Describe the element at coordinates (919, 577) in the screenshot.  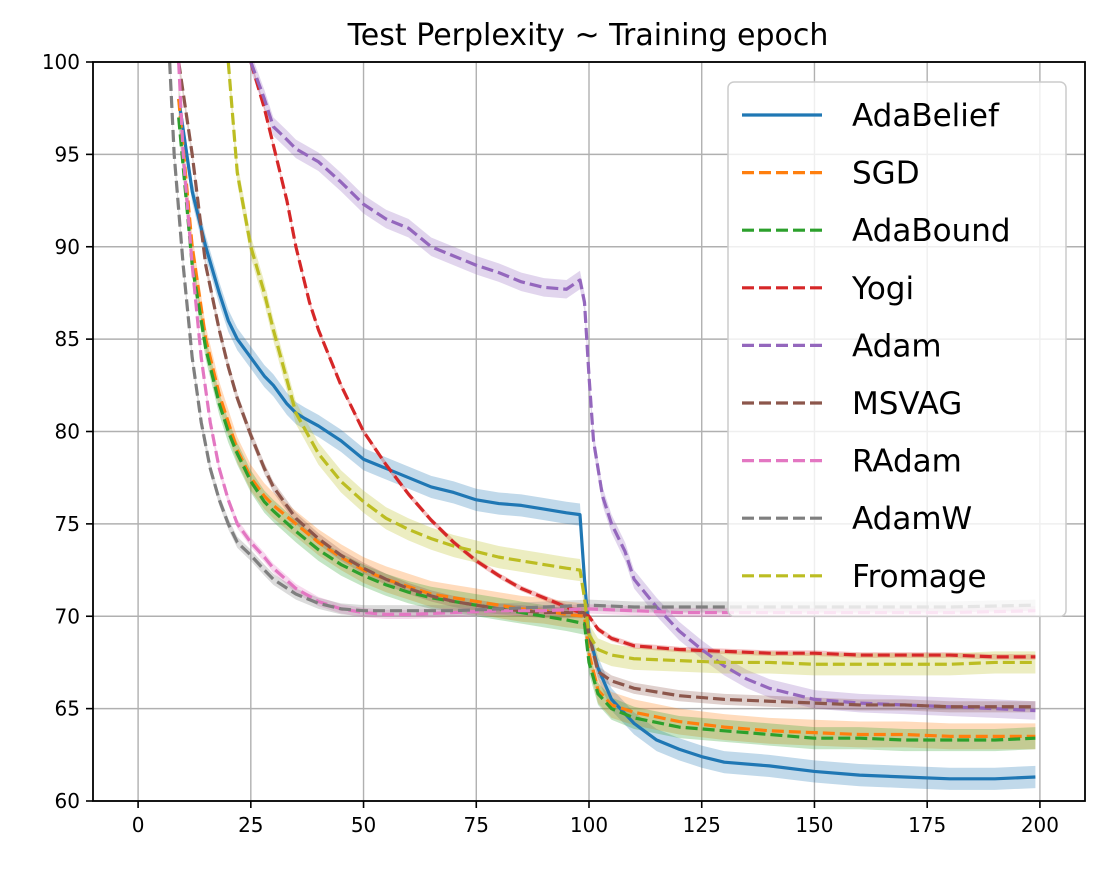
I see `legend-label-fromage: Fromage` at that location.